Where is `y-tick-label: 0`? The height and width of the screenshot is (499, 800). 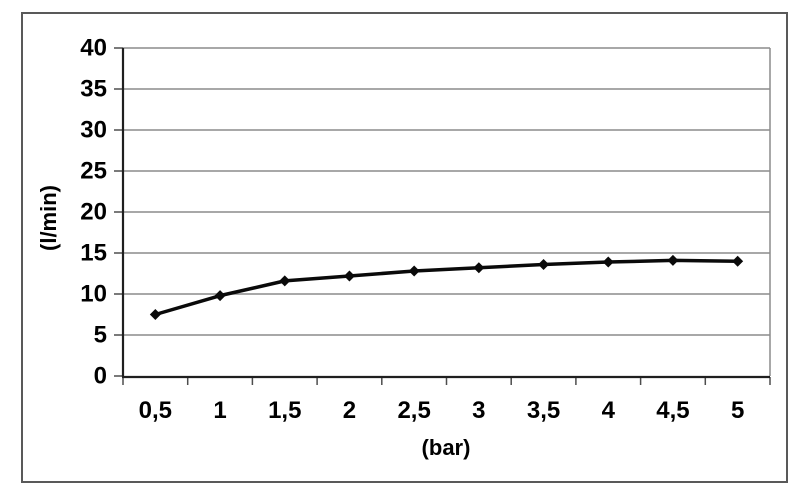 y-tick-label: 0 is located at coordinates (100, 376).